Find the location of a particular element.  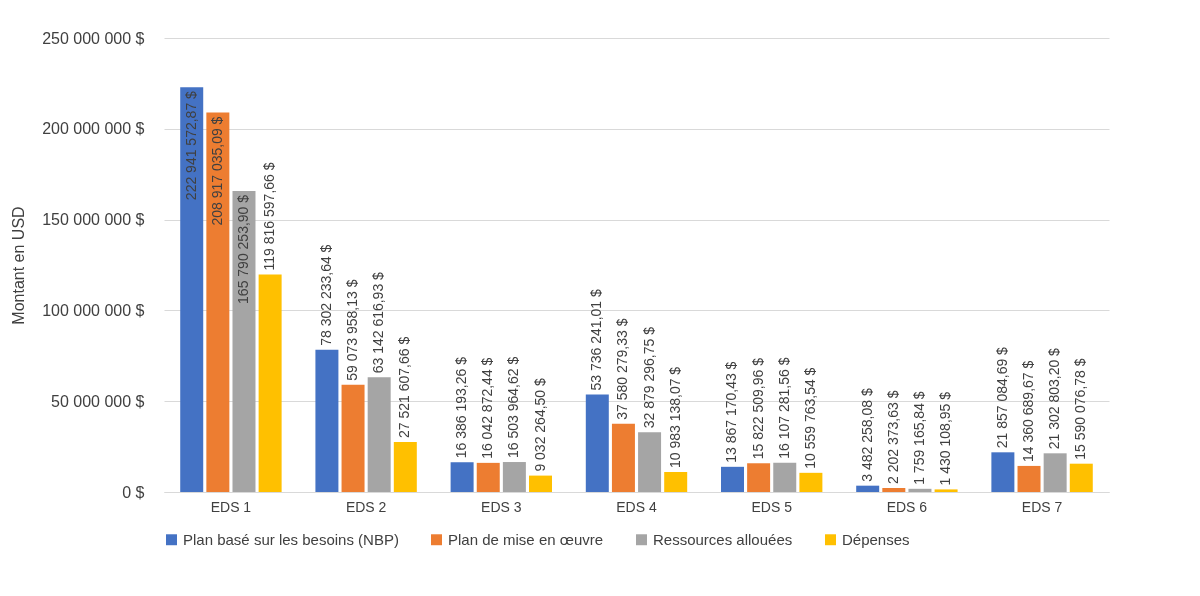

legend-label: Ressources allouées is located at coordinates (723, 539).